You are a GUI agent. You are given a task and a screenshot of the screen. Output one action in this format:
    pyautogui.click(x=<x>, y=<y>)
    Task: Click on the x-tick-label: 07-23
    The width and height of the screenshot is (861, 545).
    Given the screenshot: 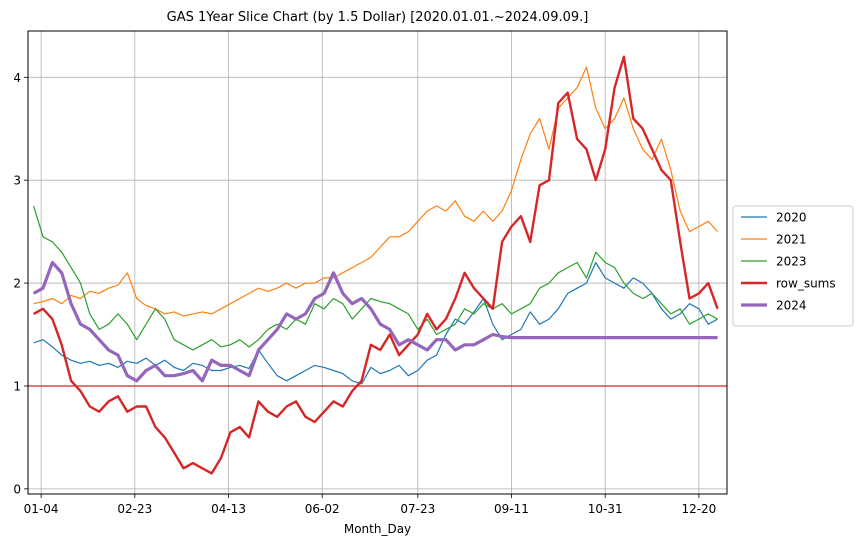 What is the action you would take?
    pyautogui.click(x=417, y=509)
    